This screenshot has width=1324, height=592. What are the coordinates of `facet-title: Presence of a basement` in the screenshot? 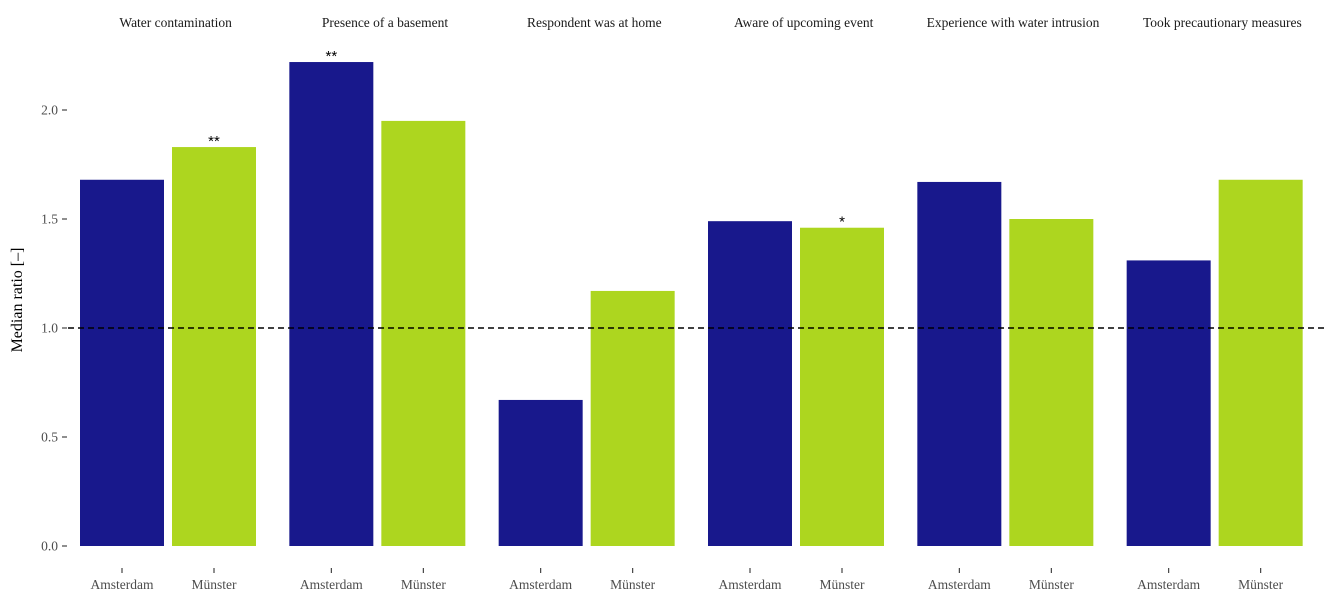 It's located at (385, 22).